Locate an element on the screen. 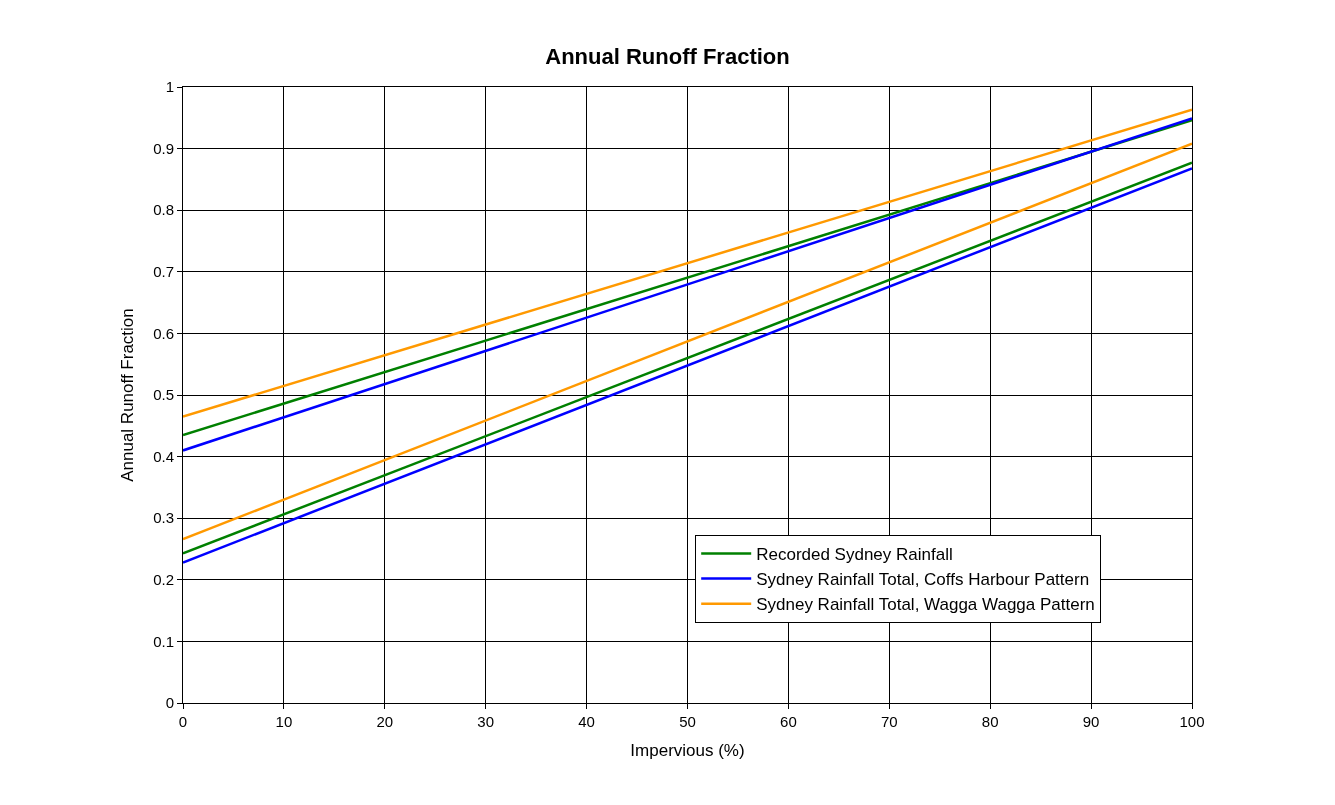 This screenshot has height=805, width=1335. y-tick-label: 0.5 is located at coordinates (163, 395).